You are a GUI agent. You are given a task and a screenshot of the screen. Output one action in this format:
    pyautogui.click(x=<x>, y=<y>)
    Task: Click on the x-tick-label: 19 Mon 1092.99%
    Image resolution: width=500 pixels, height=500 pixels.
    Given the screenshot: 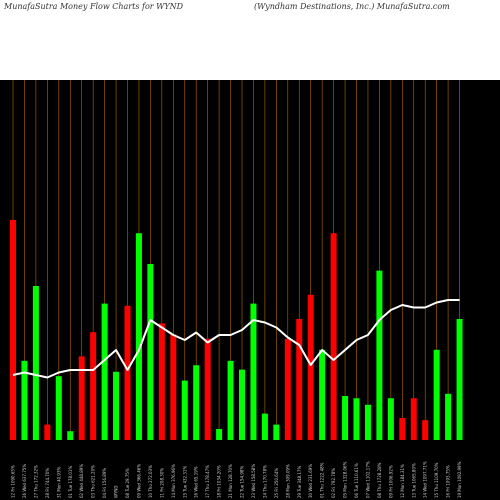 What is the action you would take?
    pyautogui.click(x=459, y=479)
    